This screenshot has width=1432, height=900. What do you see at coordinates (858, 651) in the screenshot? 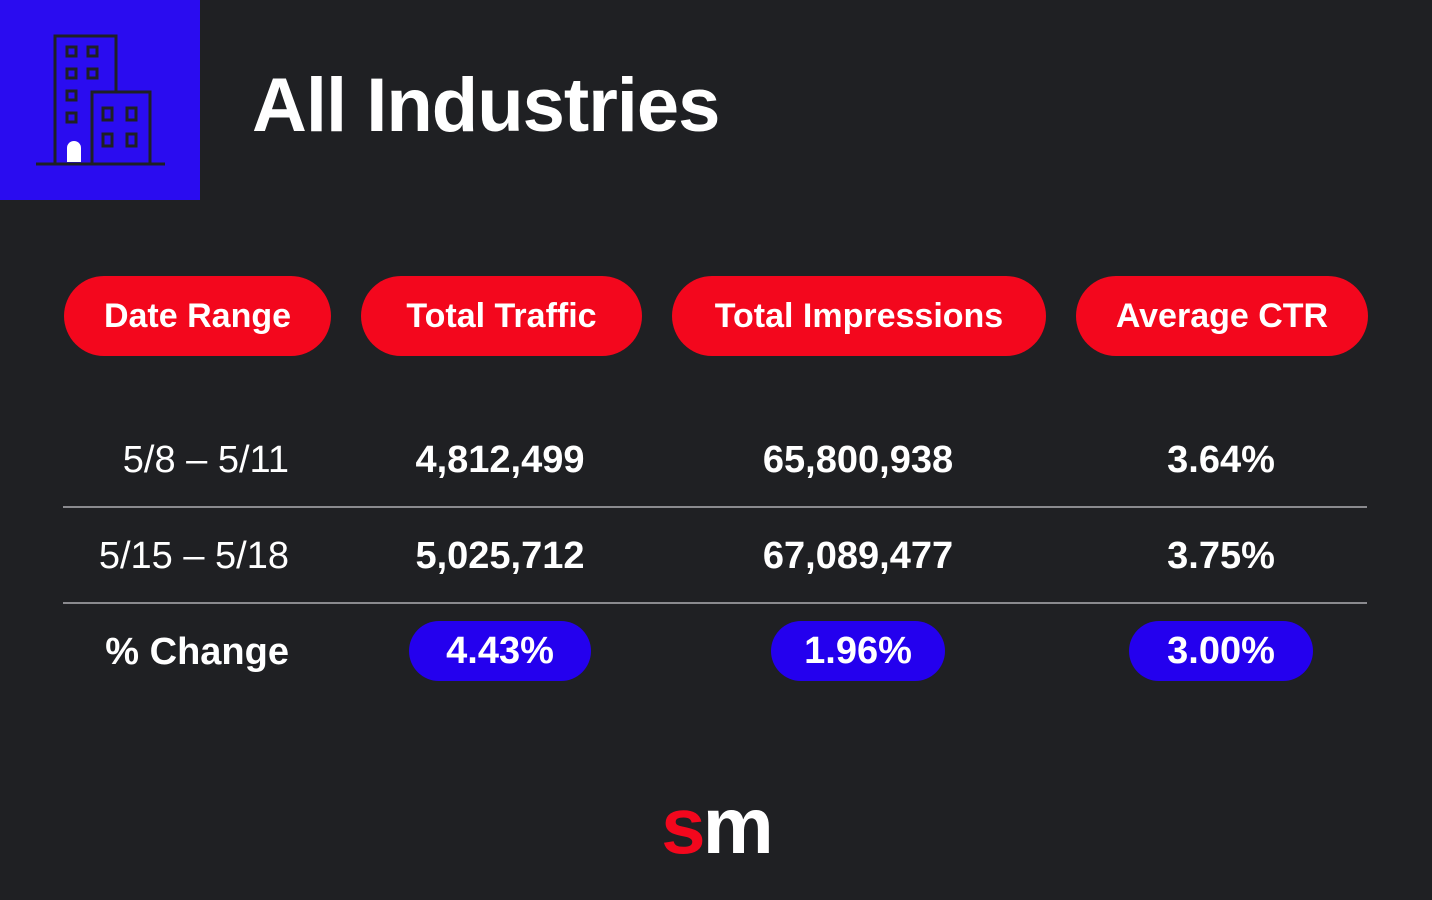
I see `change-pill: 1.96%` at bounding box center [858, 651].